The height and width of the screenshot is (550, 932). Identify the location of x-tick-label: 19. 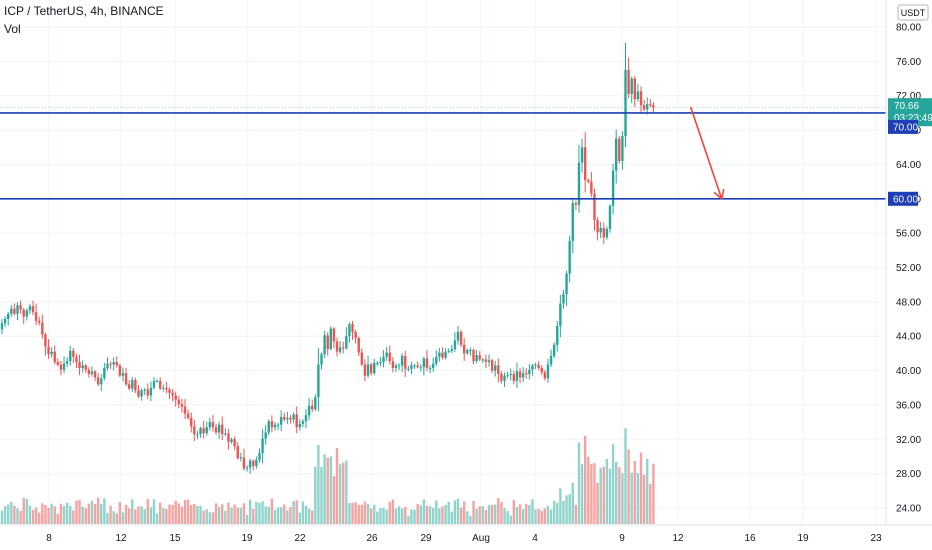
(247, 538).